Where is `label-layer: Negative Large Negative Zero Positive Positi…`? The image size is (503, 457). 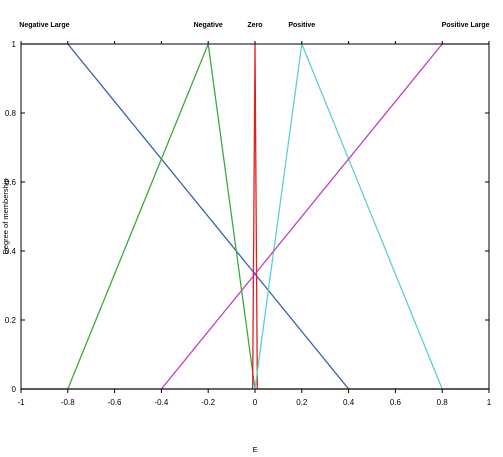 label-layer: Negative Large Negative Zero Positive Positi… is located at coordinates (254, 25).